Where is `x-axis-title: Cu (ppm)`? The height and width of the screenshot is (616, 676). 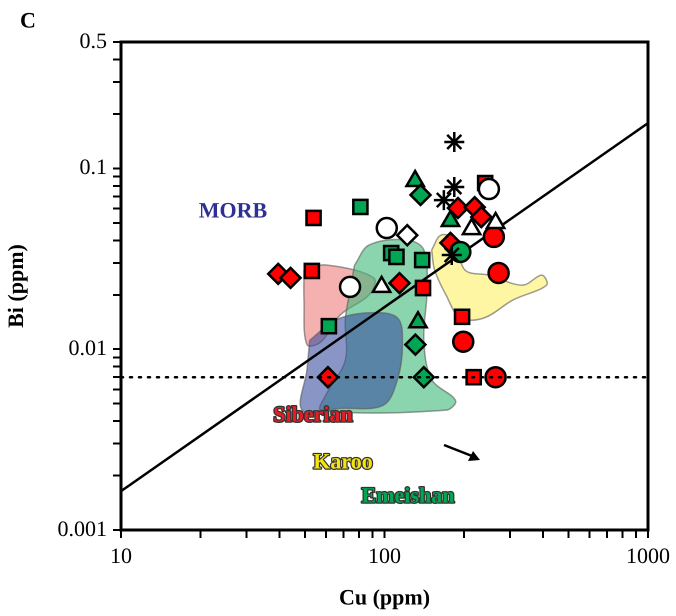
x-axis-title: Cu (ppm) is located at coordinates (384, 597).